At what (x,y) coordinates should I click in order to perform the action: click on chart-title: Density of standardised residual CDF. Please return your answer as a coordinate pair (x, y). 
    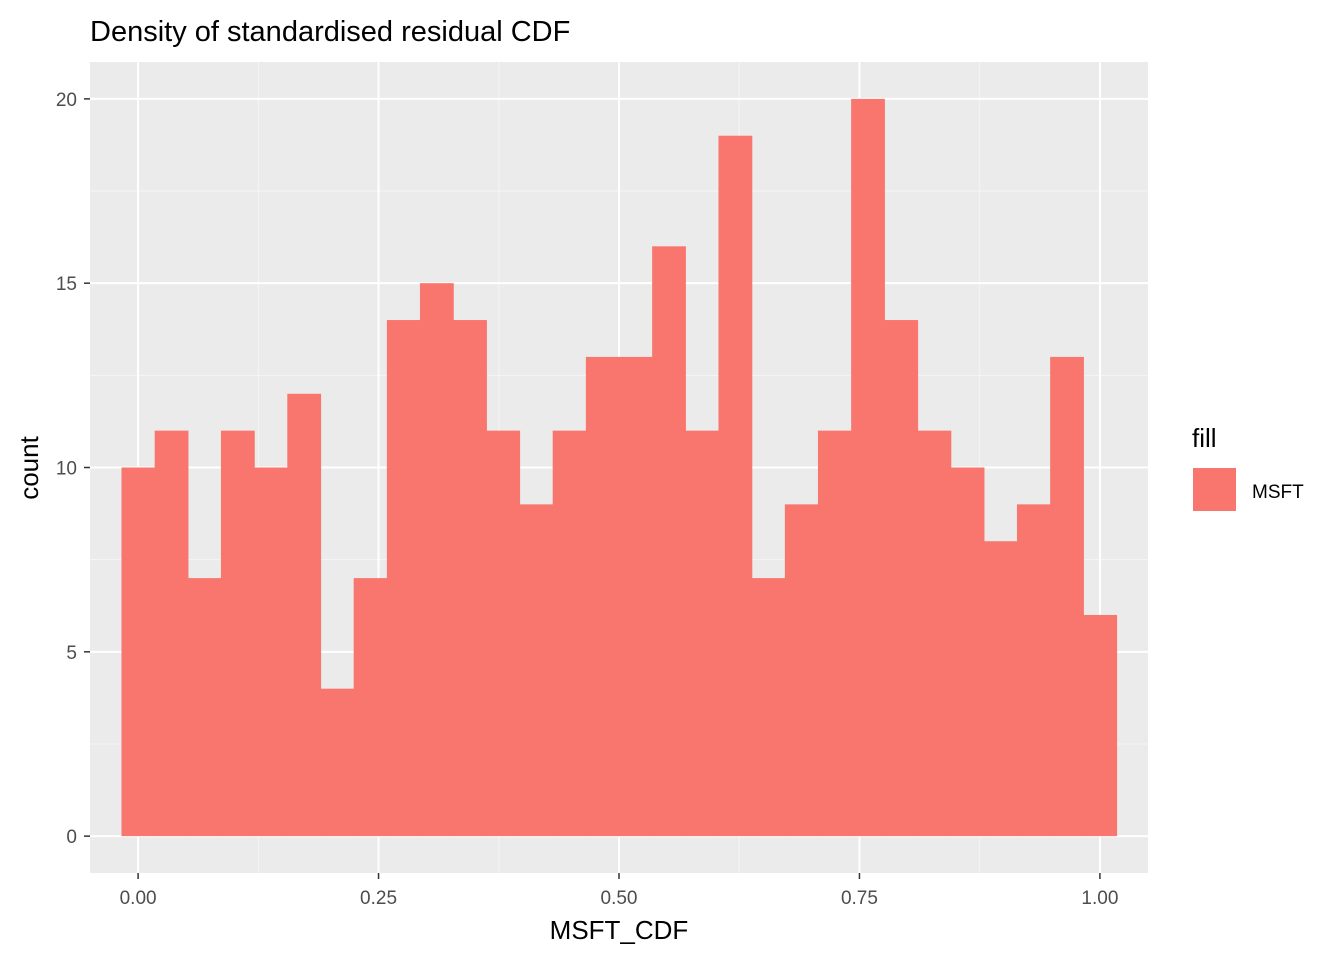
    Looking at the image, I should click on (330, 32).